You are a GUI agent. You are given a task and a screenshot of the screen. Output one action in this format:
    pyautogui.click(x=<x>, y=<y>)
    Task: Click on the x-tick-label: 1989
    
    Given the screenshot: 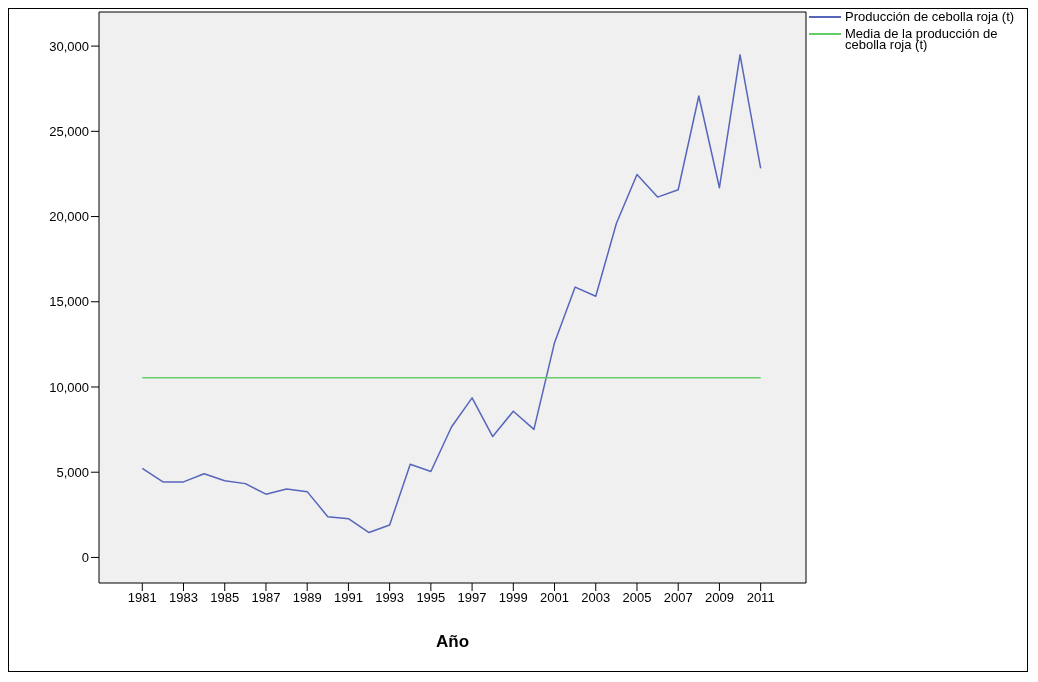 What is the action you would take?
    pyautogui.click(x=307, y=598)
    